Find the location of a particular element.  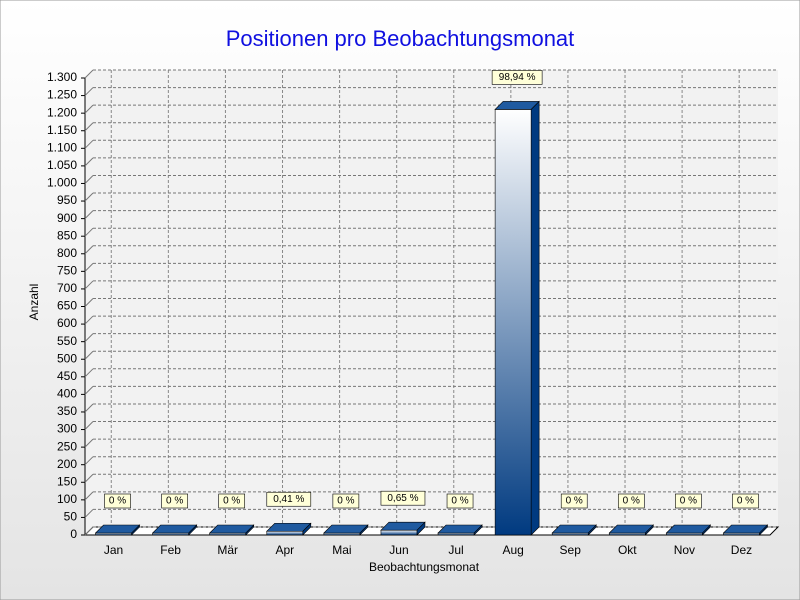

y-tick-label: 50 is located at coordinates (71, 517).